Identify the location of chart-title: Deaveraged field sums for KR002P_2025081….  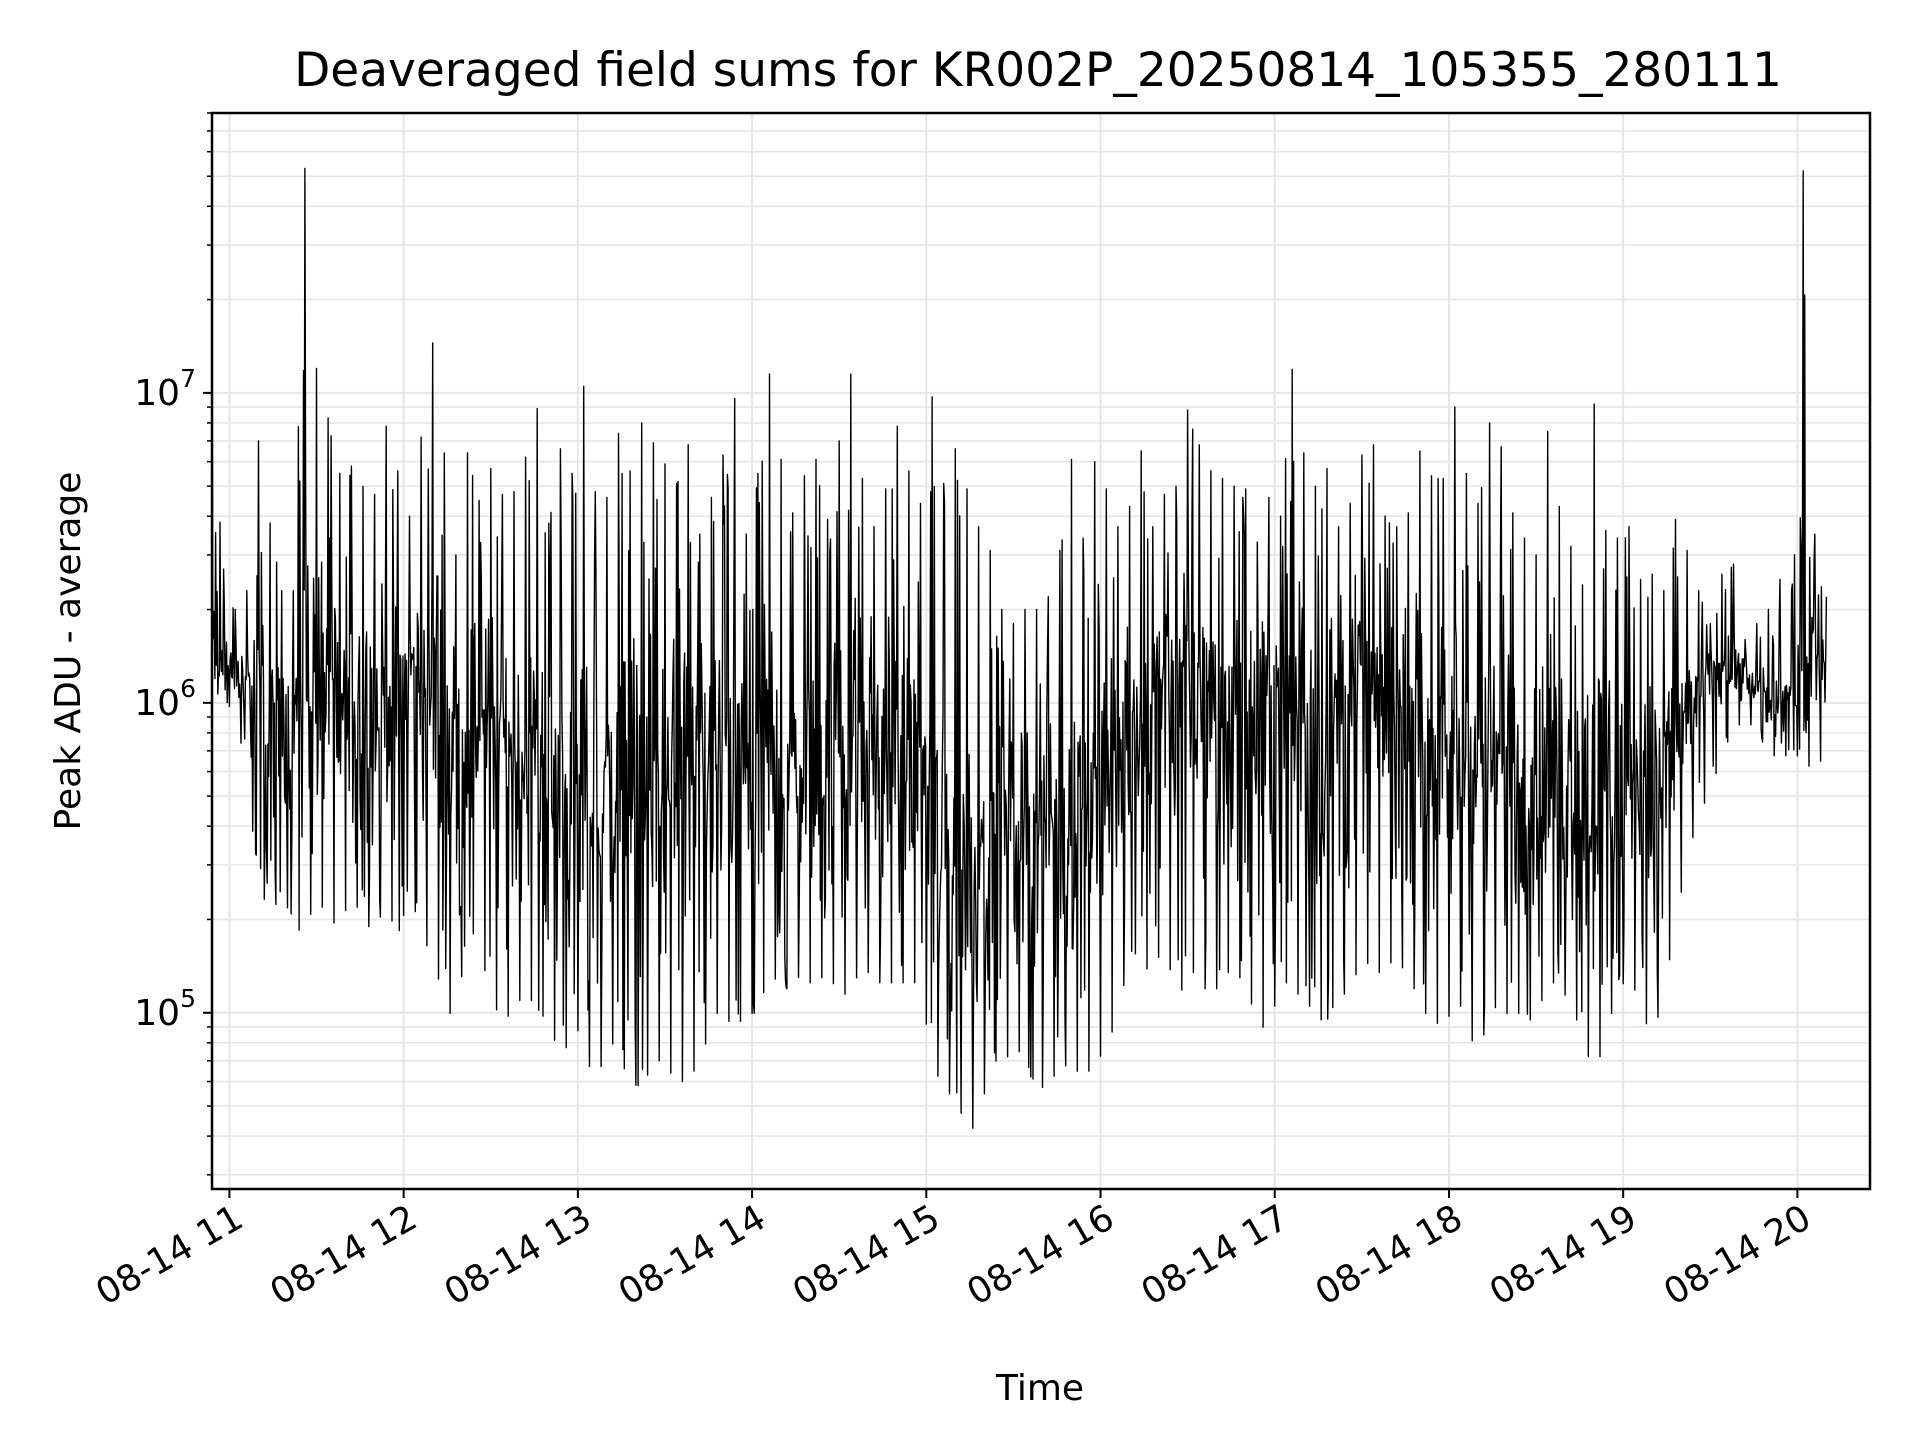
(1038, 70).